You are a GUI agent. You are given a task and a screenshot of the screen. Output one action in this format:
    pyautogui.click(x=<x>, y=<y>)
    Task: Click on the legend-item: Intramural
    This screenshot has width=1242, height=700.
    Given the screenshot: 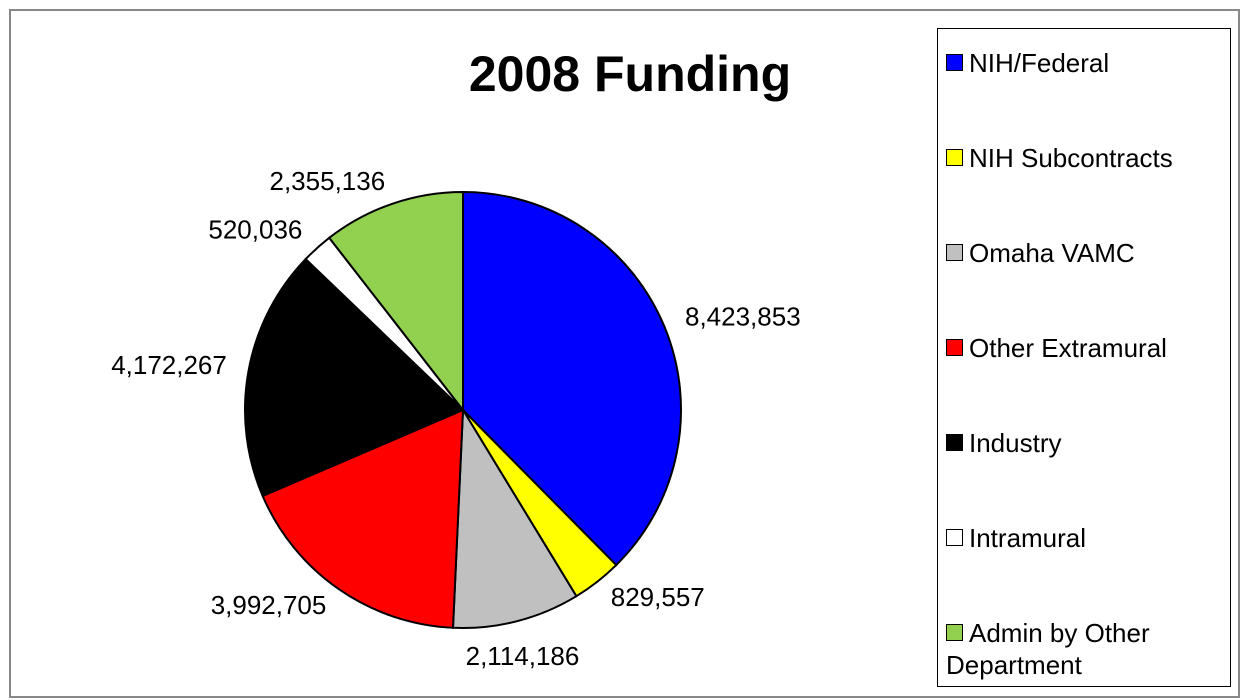 What is the action you would take?
    pyautogui.click(x=1086, y=538)
    